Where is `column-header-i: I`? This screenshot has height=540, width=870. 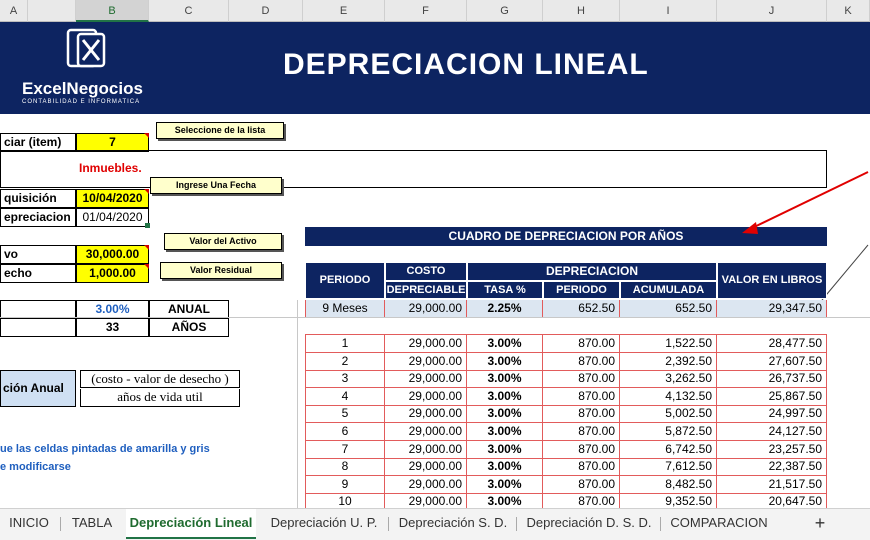
column-header-i: I is located at coordinates (668, 11).